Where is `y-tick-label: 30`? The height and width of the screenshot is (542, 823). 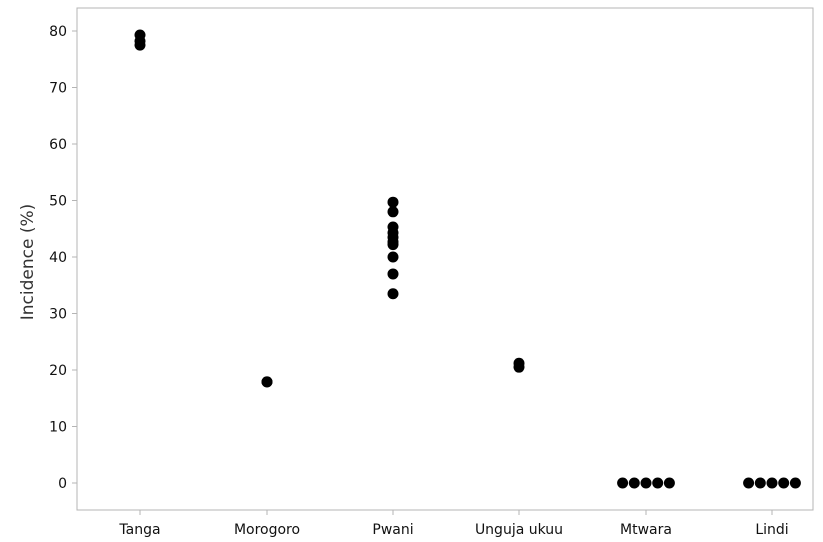
y-tick-label: 30 is located at coordinates (58, 315).